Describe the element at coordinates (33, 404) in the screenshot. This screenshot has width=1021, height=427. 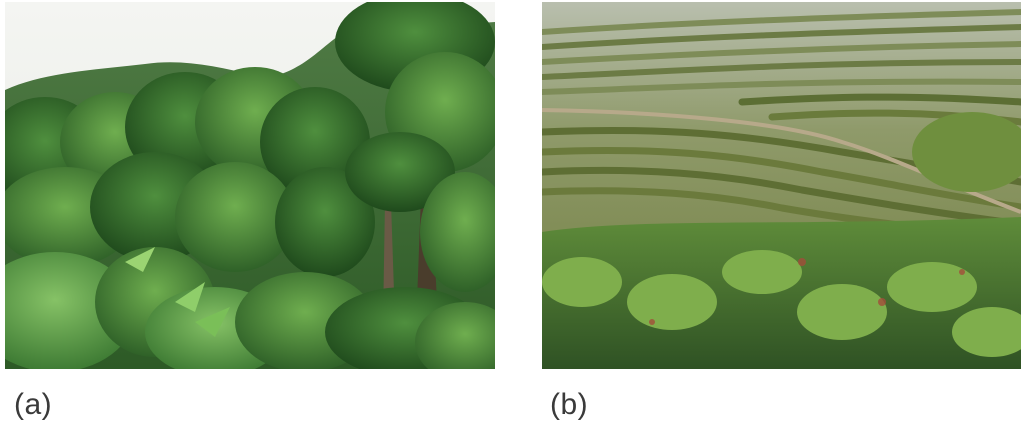
I see `panel-label: (a)` at that location.